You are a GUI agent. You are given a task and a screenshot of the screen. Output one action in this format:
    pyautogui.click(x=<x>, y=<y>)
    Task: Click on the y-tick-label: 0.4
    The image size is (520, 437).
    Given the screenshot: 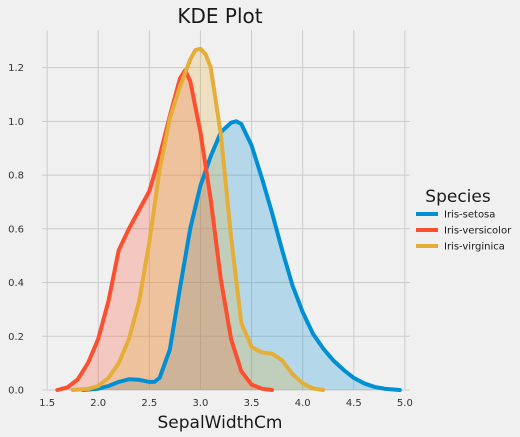 What is the action you would take?
    pyautogui.click(x=16, y=283)
    